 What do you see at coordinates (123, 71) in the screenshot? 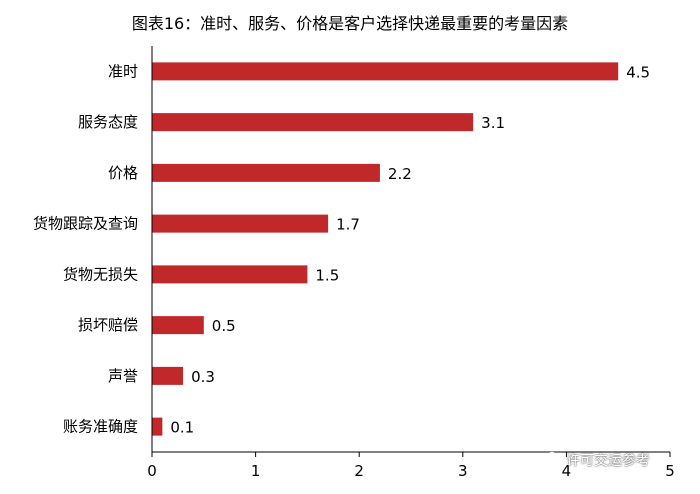
I see `category-label: 准时` at bounding box center [123, 71].